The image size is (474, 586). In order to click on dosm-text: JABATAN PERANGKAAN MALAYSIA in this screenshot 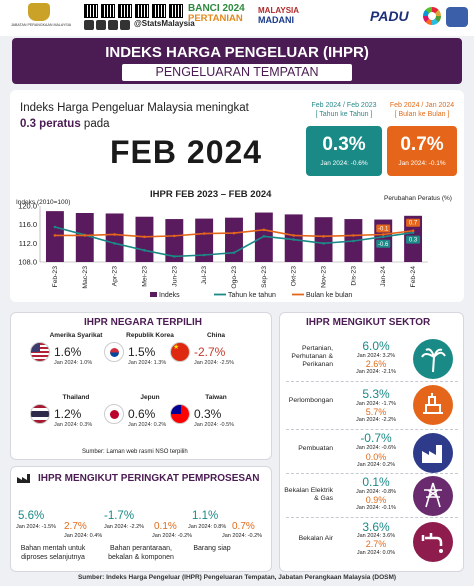, I will do `click(41, 25)`.